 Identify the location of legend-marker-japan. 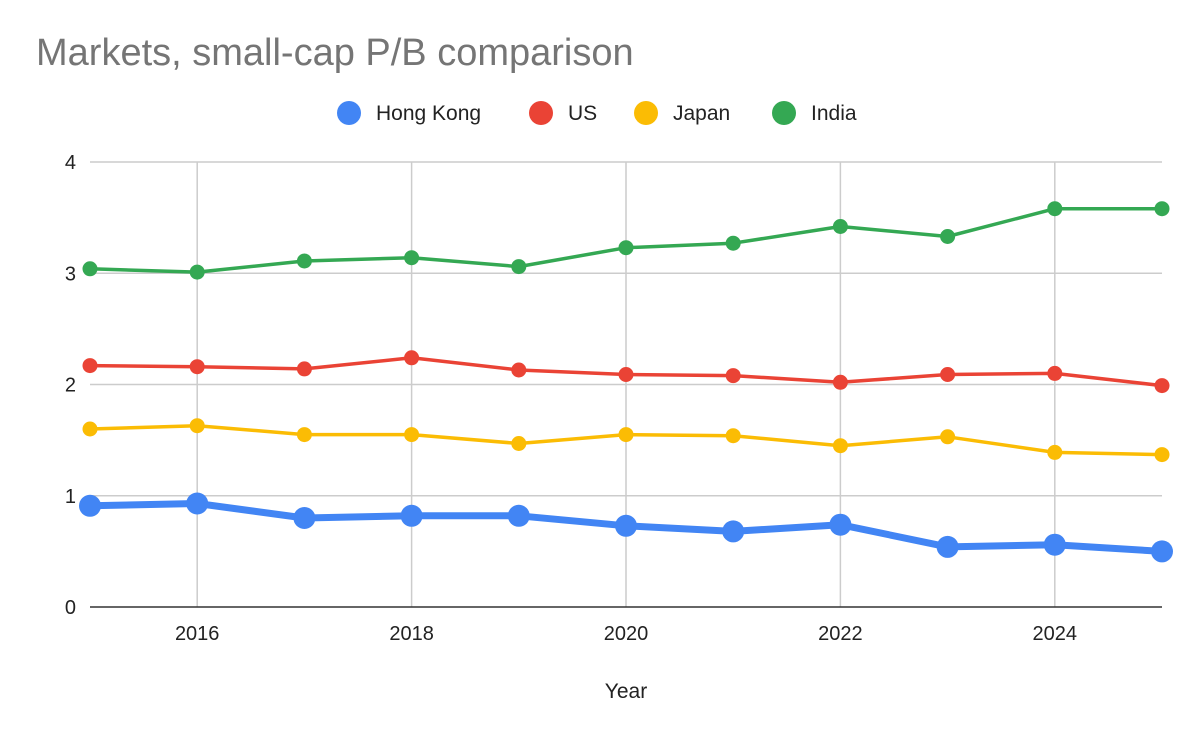
(646, 113).